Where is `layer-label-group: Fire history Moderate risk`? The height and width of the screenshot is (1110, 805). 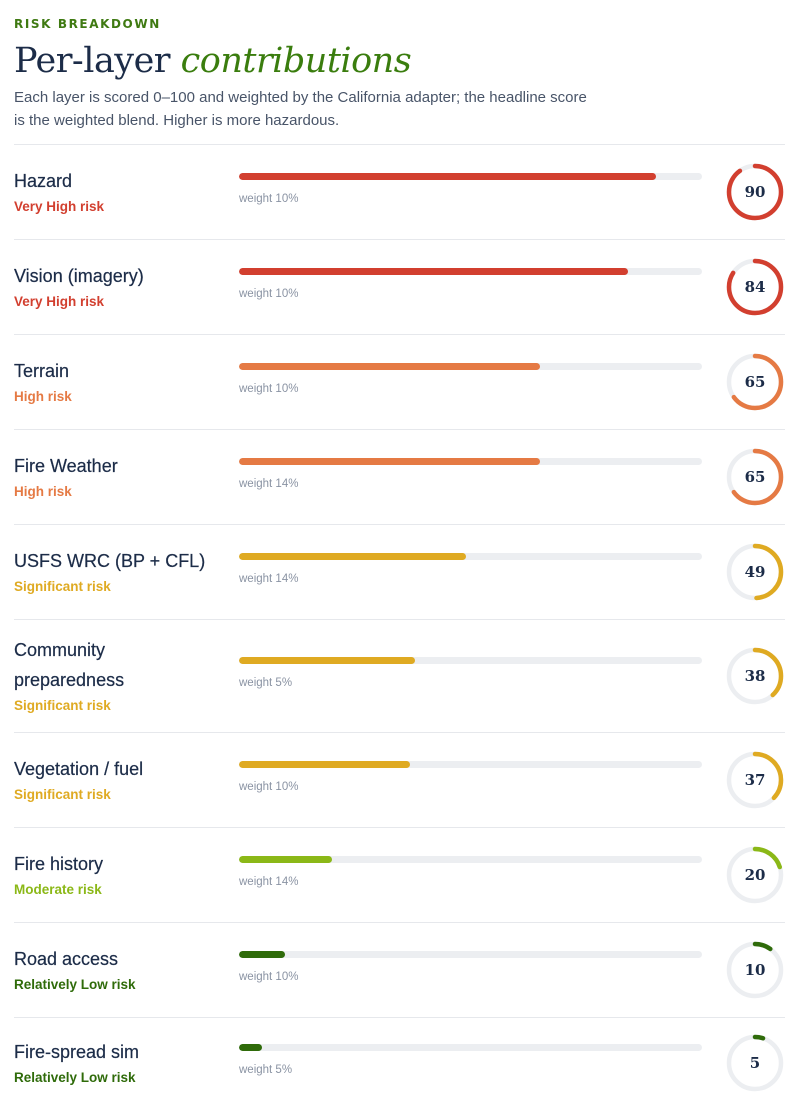
layer-label-group: Fire history Moderate risk is located at coordinates (126, 875).